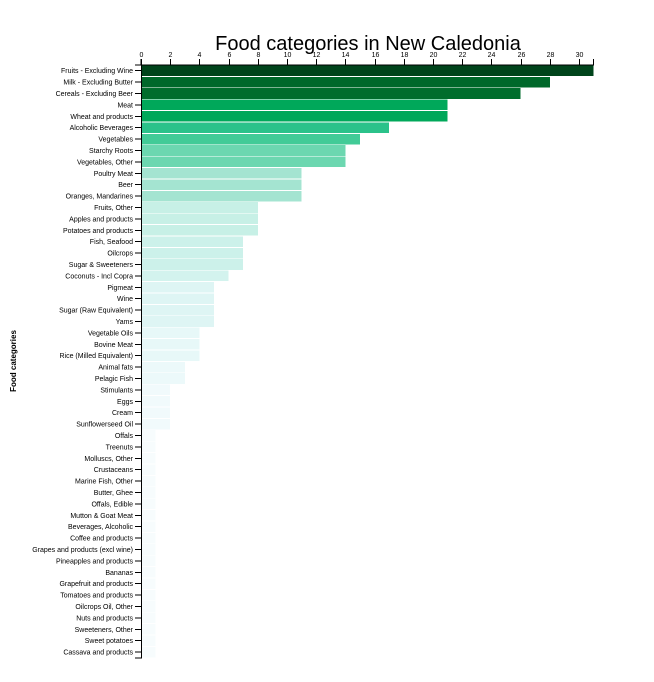  Describe the element at coordinates (109, 641) in the screenshot. I see `category-label: Sweet potatoes` at that location.